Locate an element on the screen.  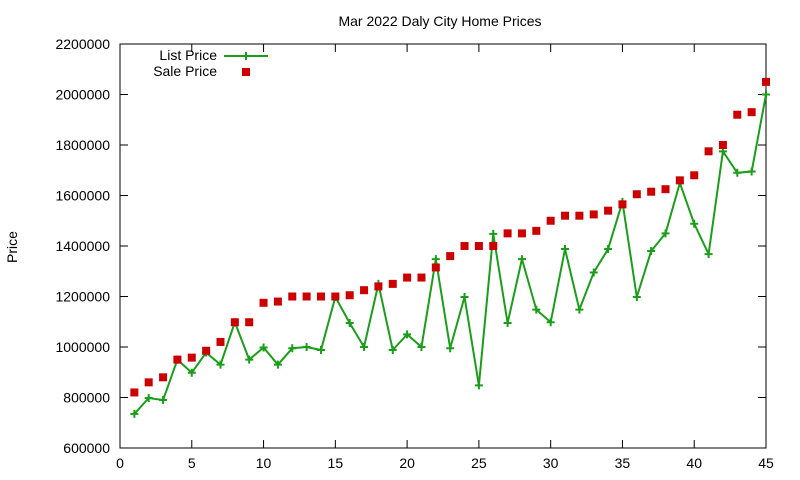
x-tick-label: 35 is located at coordinates (623, 463).